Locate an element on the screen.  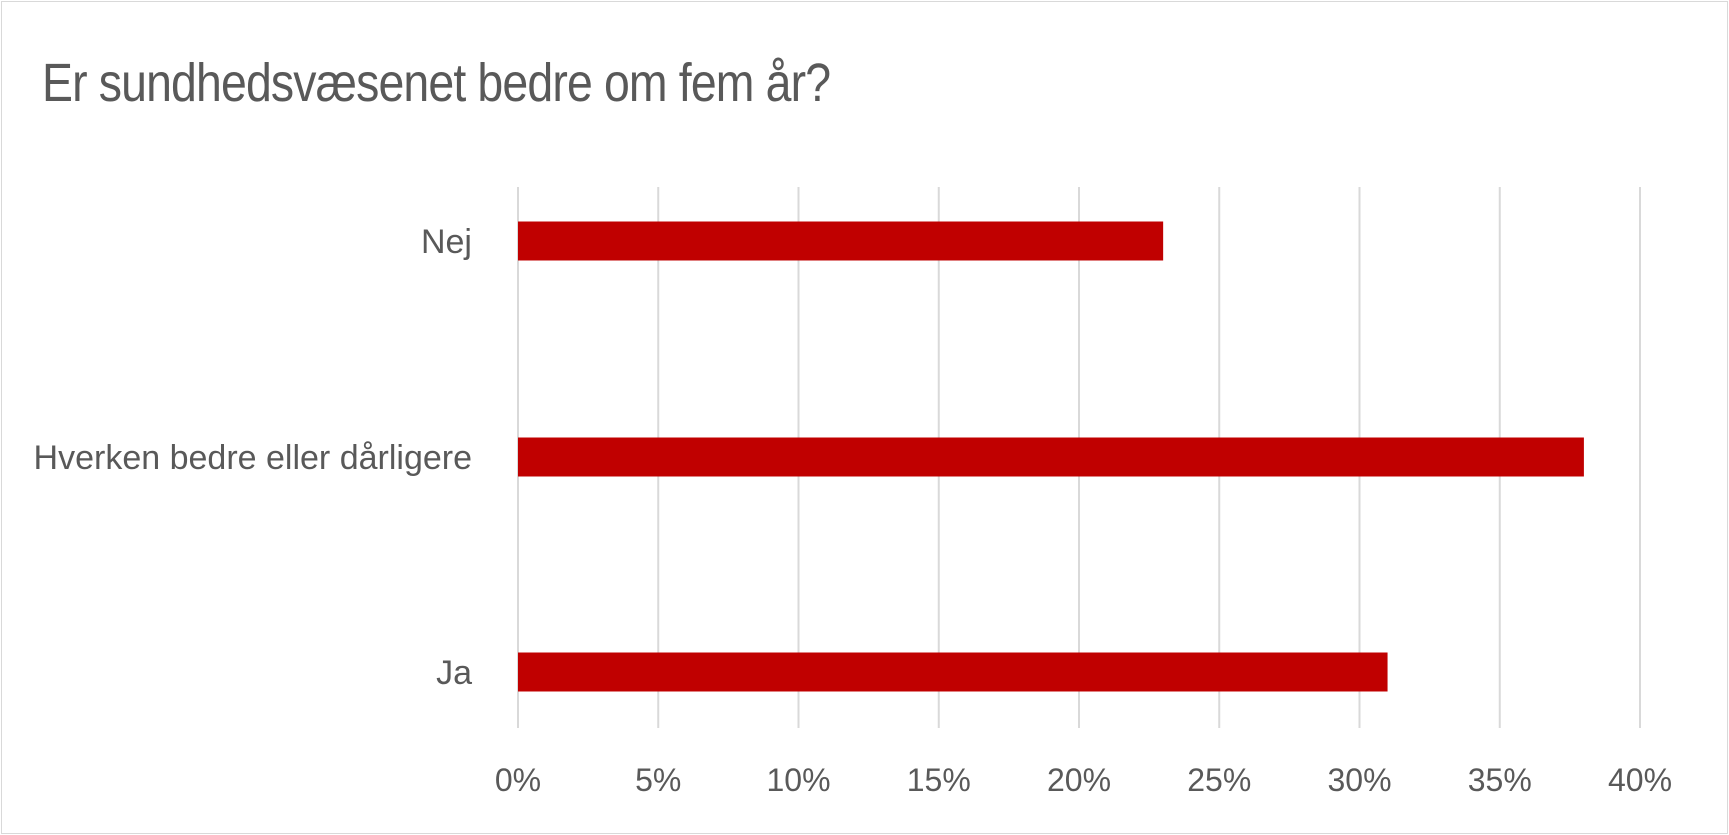
x-axis-tick-labels: 0% 5% 10% 15% 20% 25% 30% 35% 40% is located at coordinates (1083, 780).